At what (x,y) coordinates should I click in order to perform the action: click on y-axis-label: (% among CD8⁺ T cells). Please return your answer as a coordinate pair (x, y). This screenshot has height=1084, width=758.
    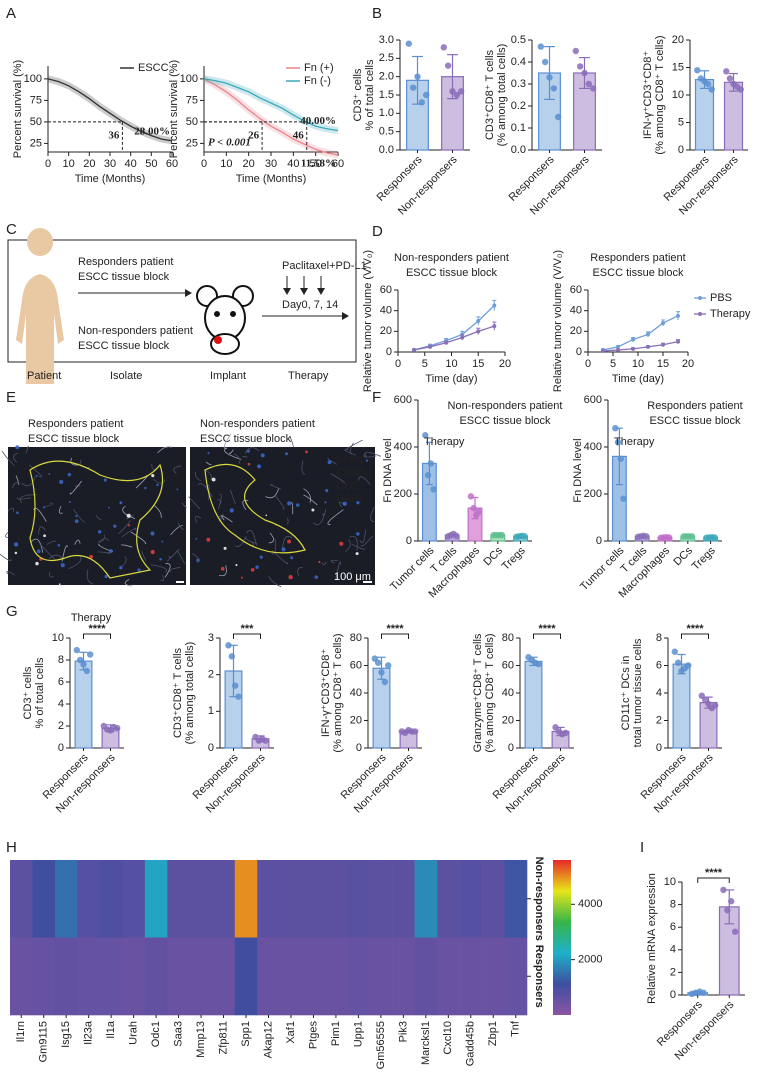
    Looking at the image, I should click on (660, 94).